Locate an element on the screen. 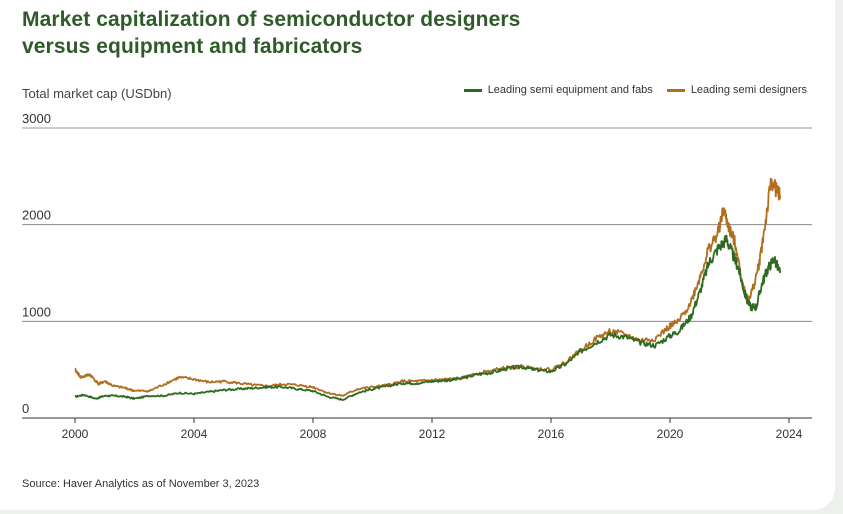 The height and width of the screenshot is (514, 843). x-tick-label-2004: 2004 is located at coordinates (194, 434).